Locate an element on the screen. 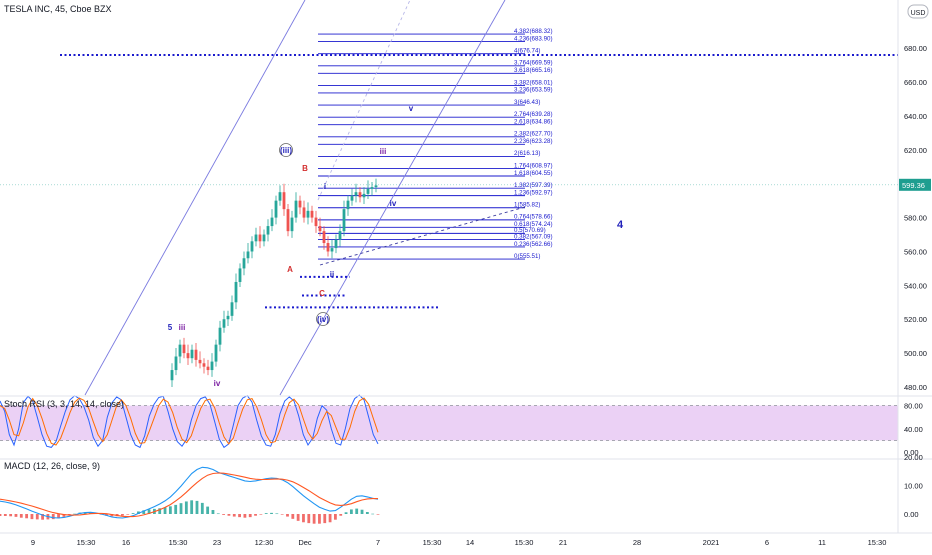 The image size is (932, 555). time-tick-label: 11 is located at coordinates (822, 542).